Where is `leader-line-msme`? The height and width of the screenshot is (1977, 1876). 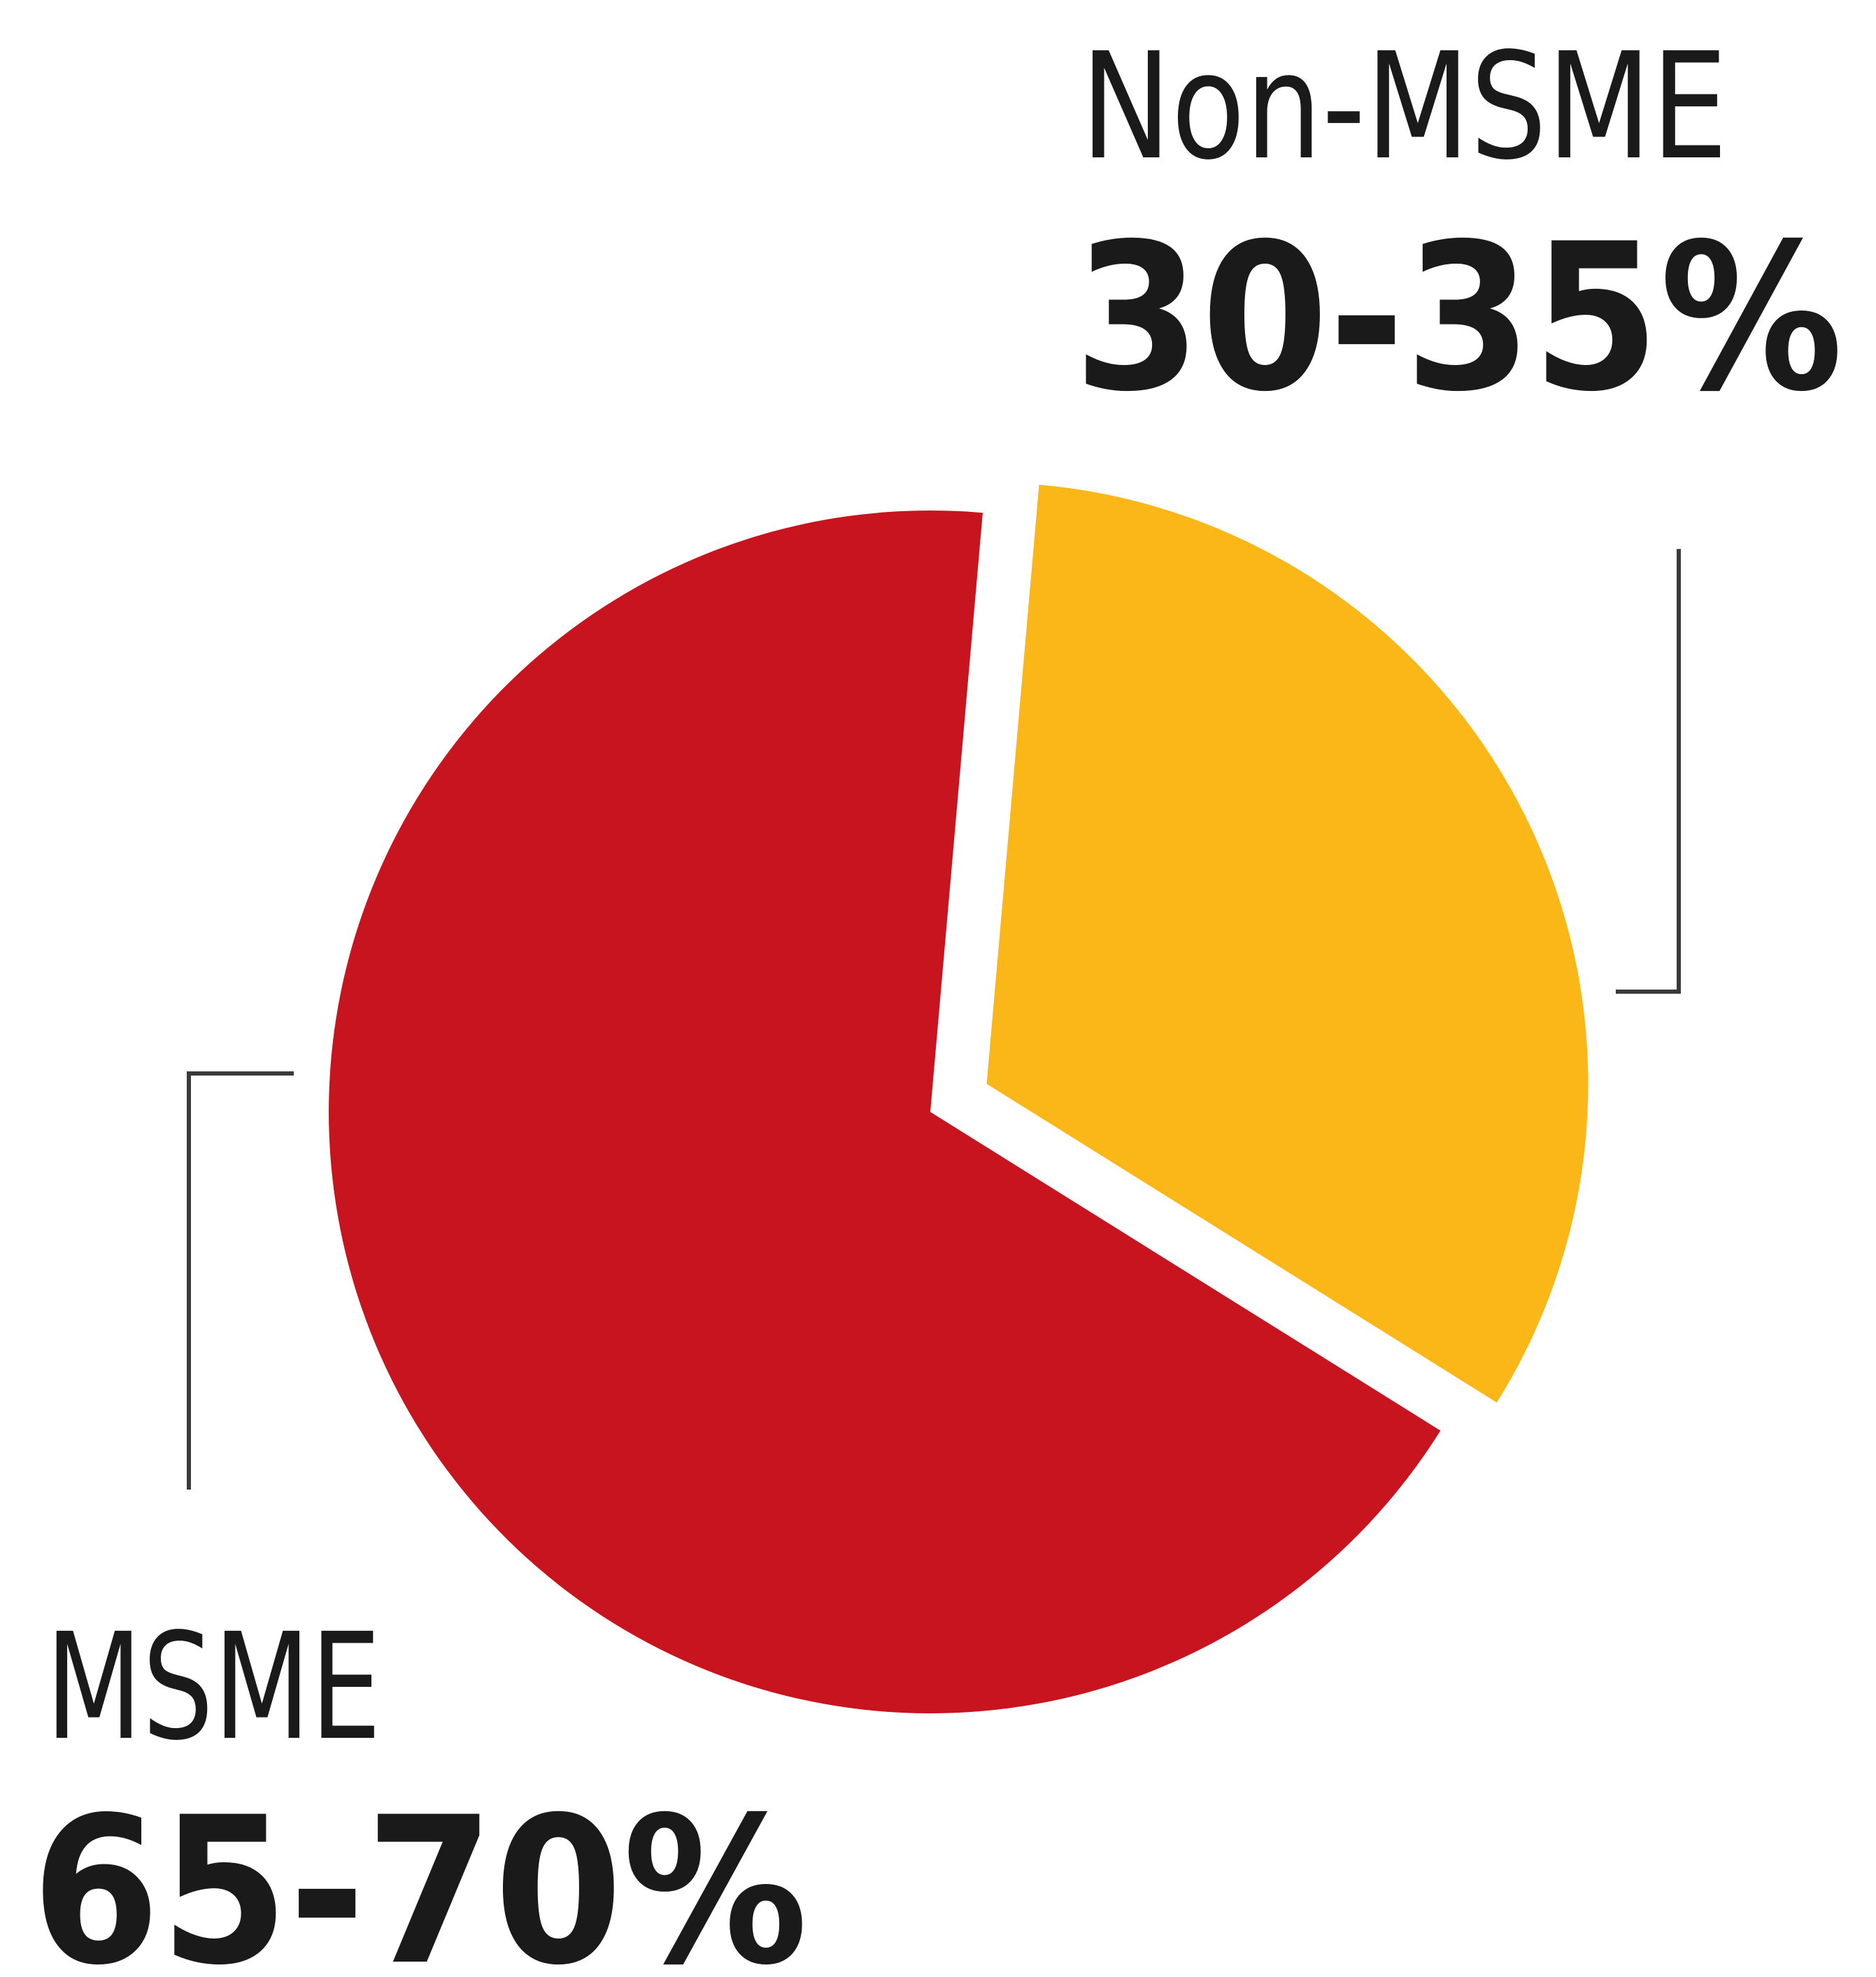 leader-line-msme is located at coordinates (241, 1280).